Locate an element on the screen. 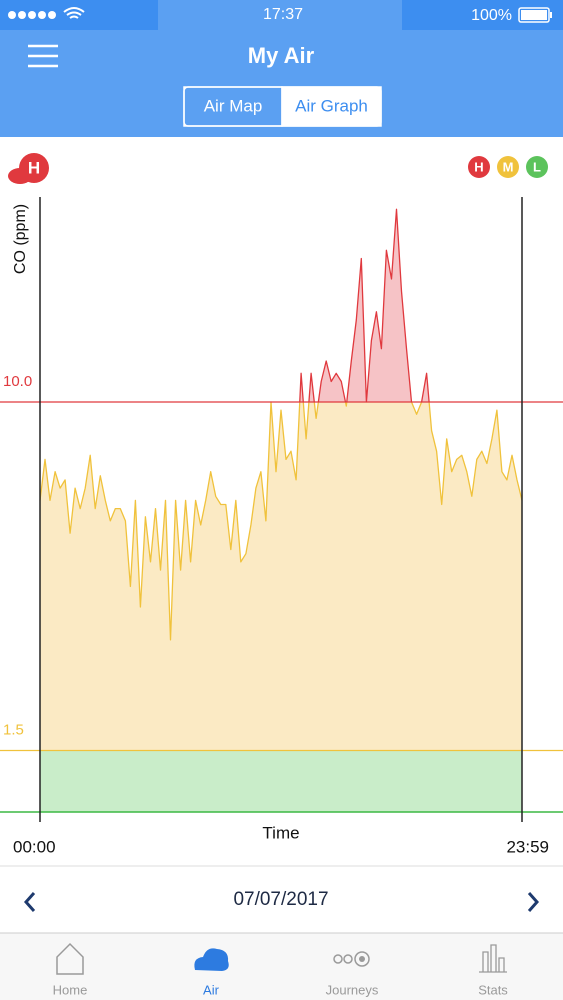  y-tick-label: 10.0 is located at coordinates (17, 381).